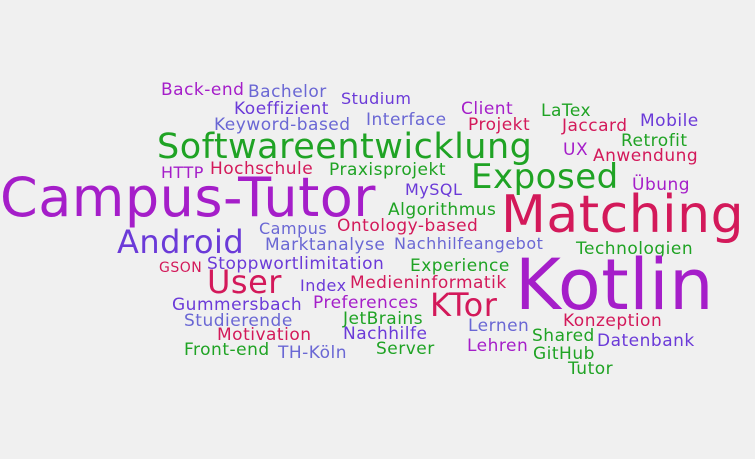  I want to click on word-front-end: Front-end, so click(227, 350).